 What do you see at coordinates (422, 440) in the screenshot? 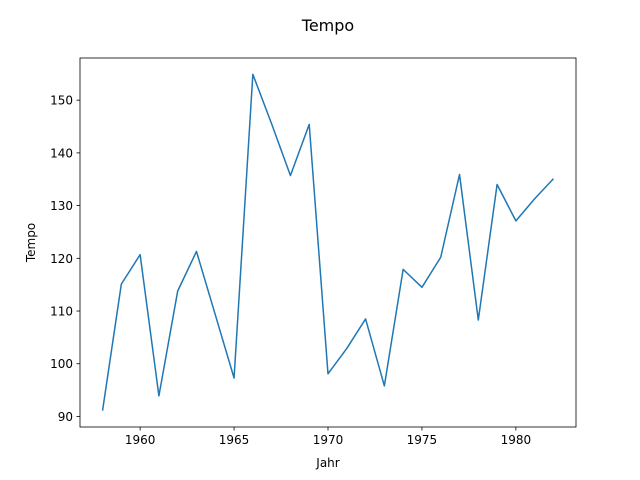
I see `x-tick-label: 1975` at bounding box center [422, 440].